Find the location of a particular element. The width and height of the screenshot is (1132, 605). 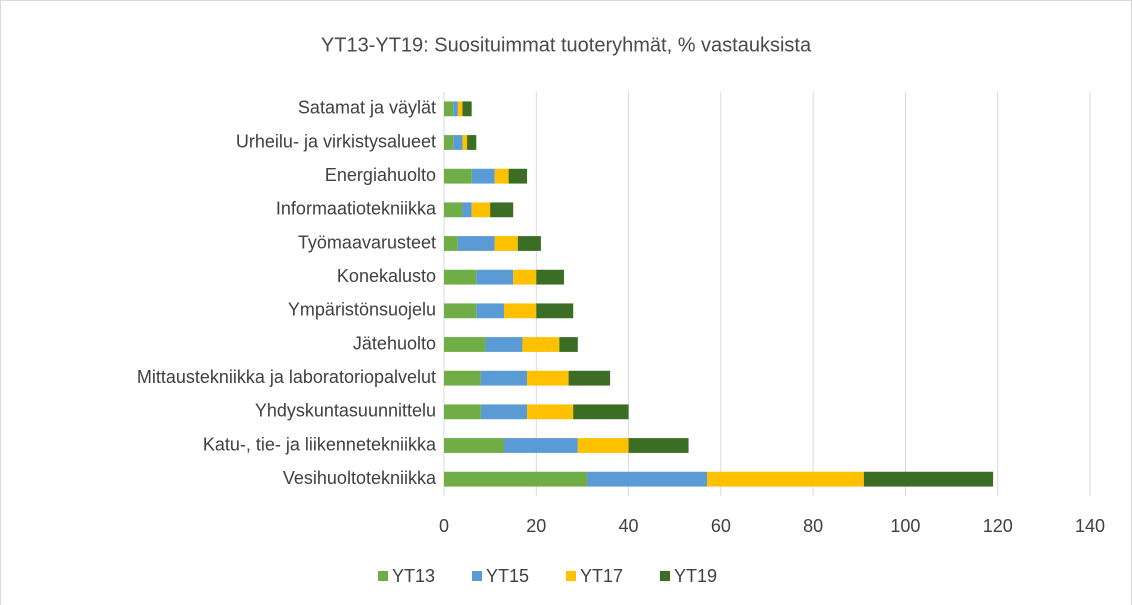

legend-label: YT13 is located at coordinates (413, 576).